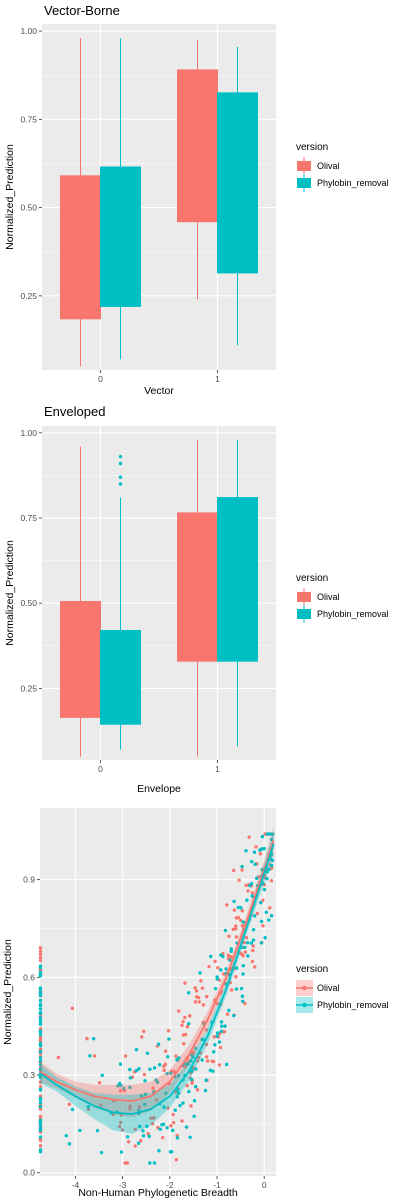 The height and width of the screenshot is (1200, 400). Describe the element at coordinates (82, 10) in the screenshot. I see `chart-title: Vector-Borne` at that location.